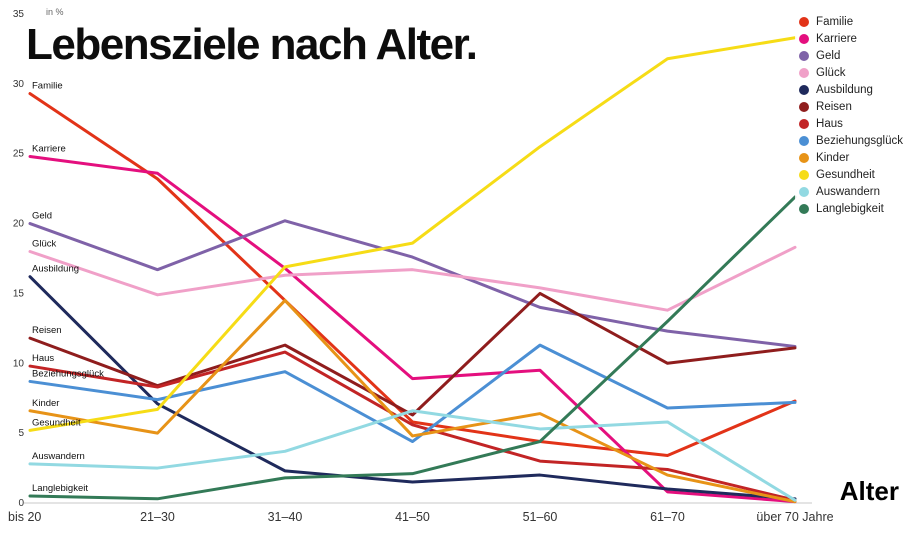  What do you see at coordinates (412, 278) in the screenshot?
I see `series-line-glück` at bounding box center [412, 278].